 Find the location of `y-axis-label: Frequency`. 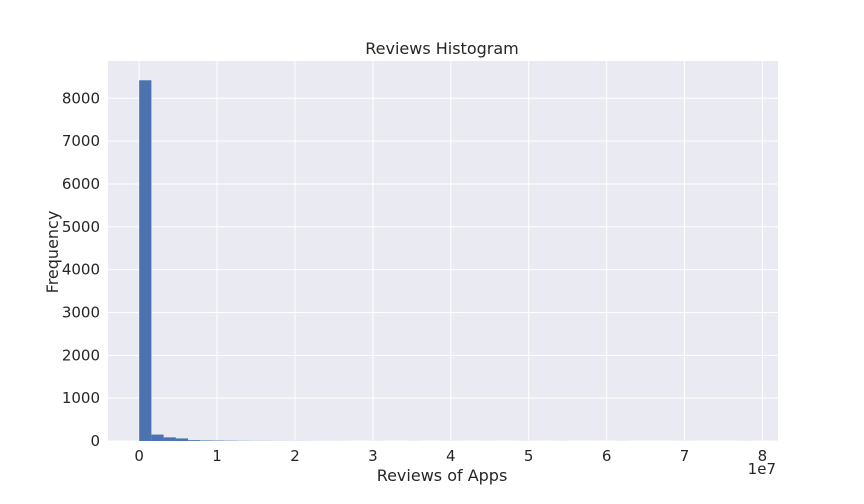

y-axis-label: Frequency is located at coordinates (52, 252).